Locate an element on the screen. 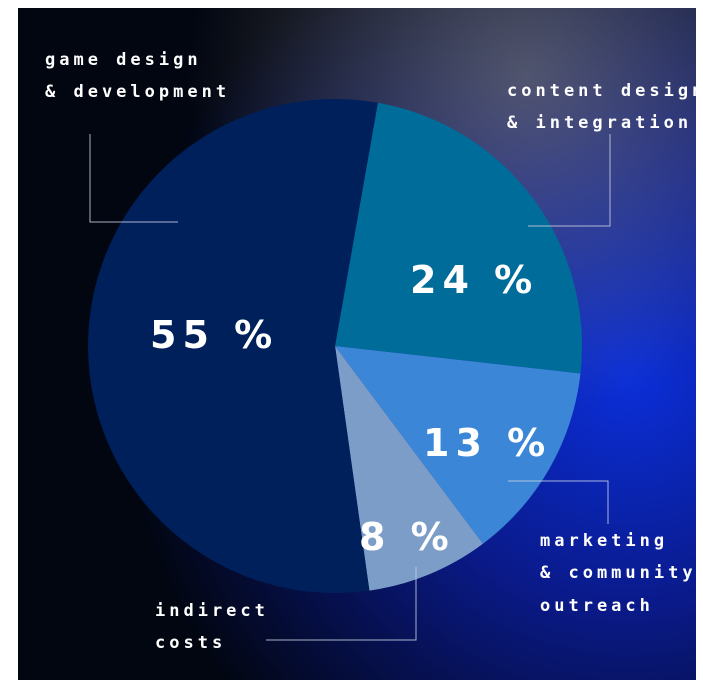 The image size is (703, 682). leader-line-game-design is located at coordinates (133, 178).